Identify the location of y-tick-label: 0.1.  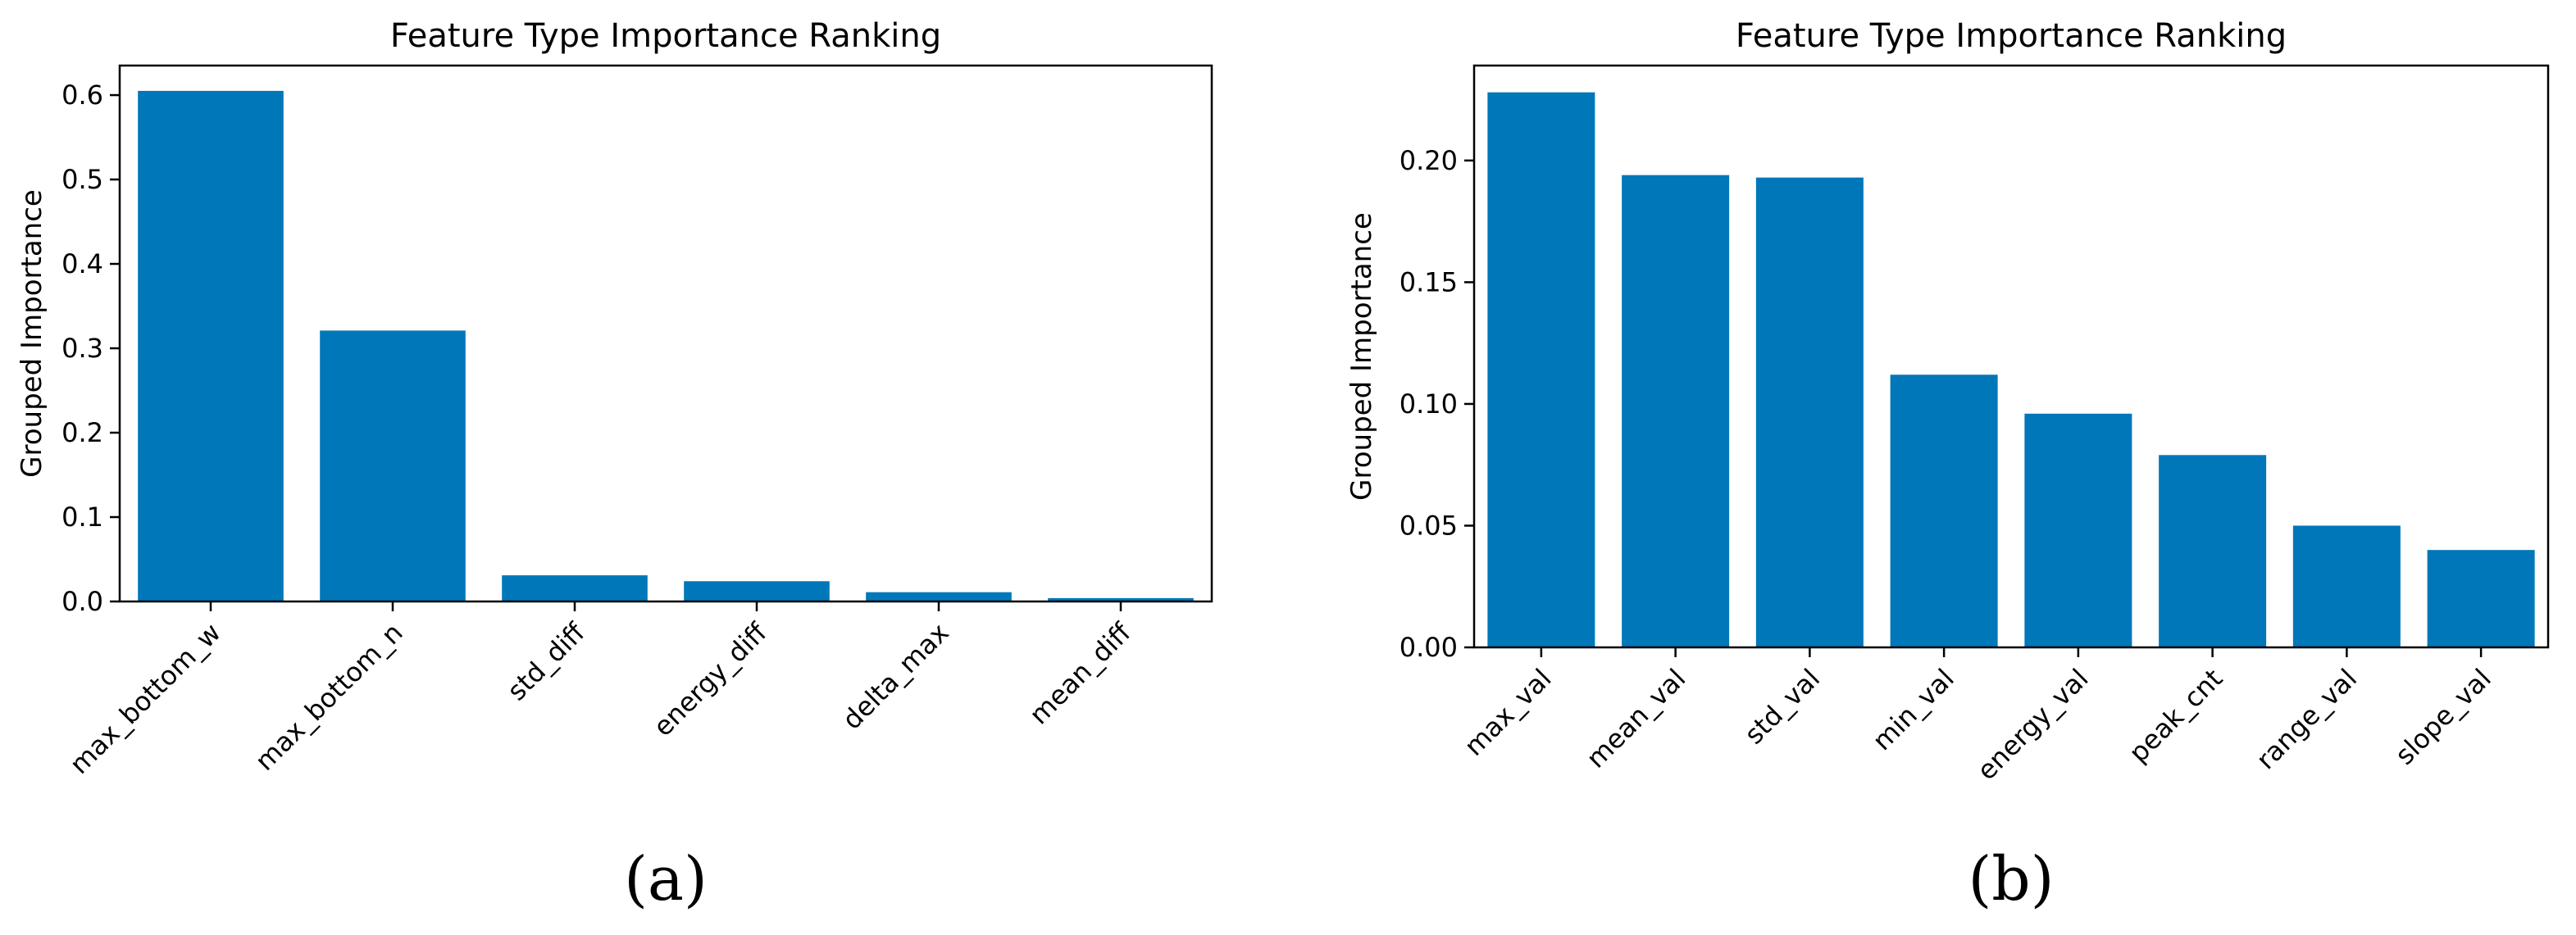
(82, 517).